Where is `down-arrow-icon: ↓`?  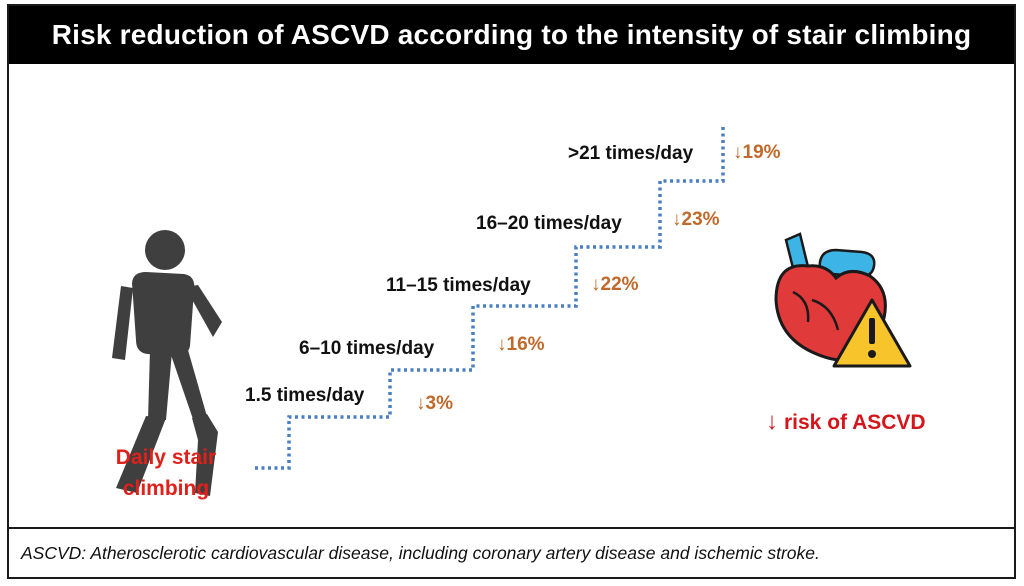 down-arrow-icon: ↓ is located at coordinates (772, 421).